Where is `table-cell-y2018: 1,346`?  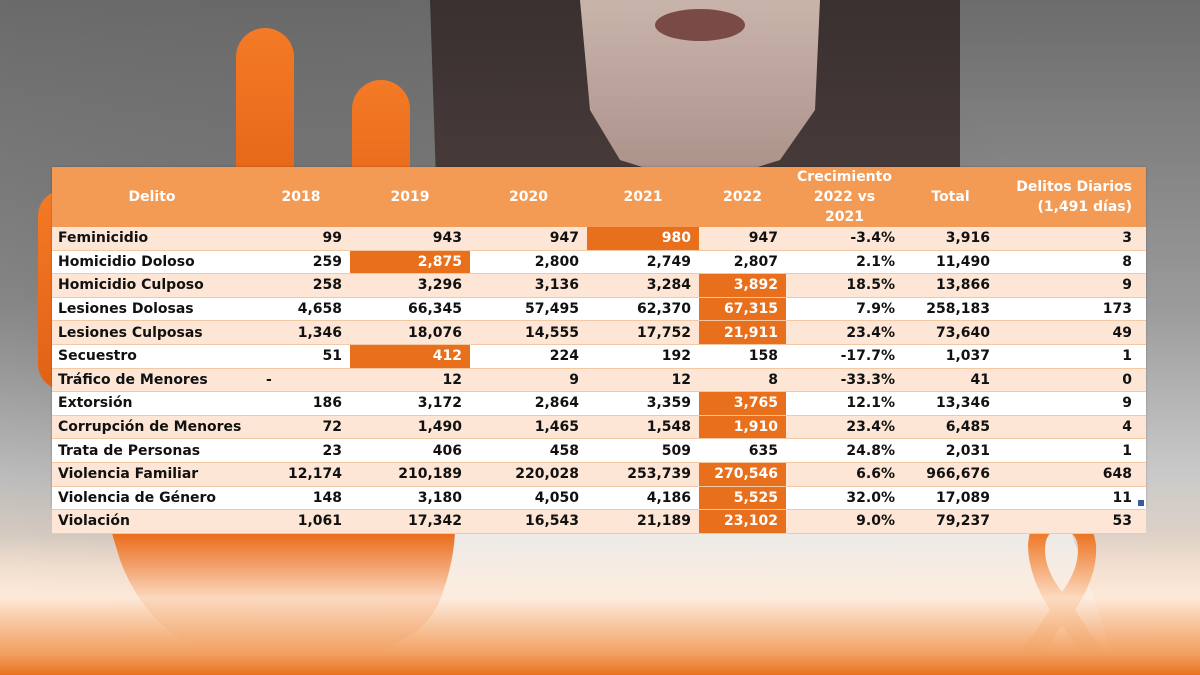
table-cell-y2018: 1,346 is located at coordinates (301, 332).